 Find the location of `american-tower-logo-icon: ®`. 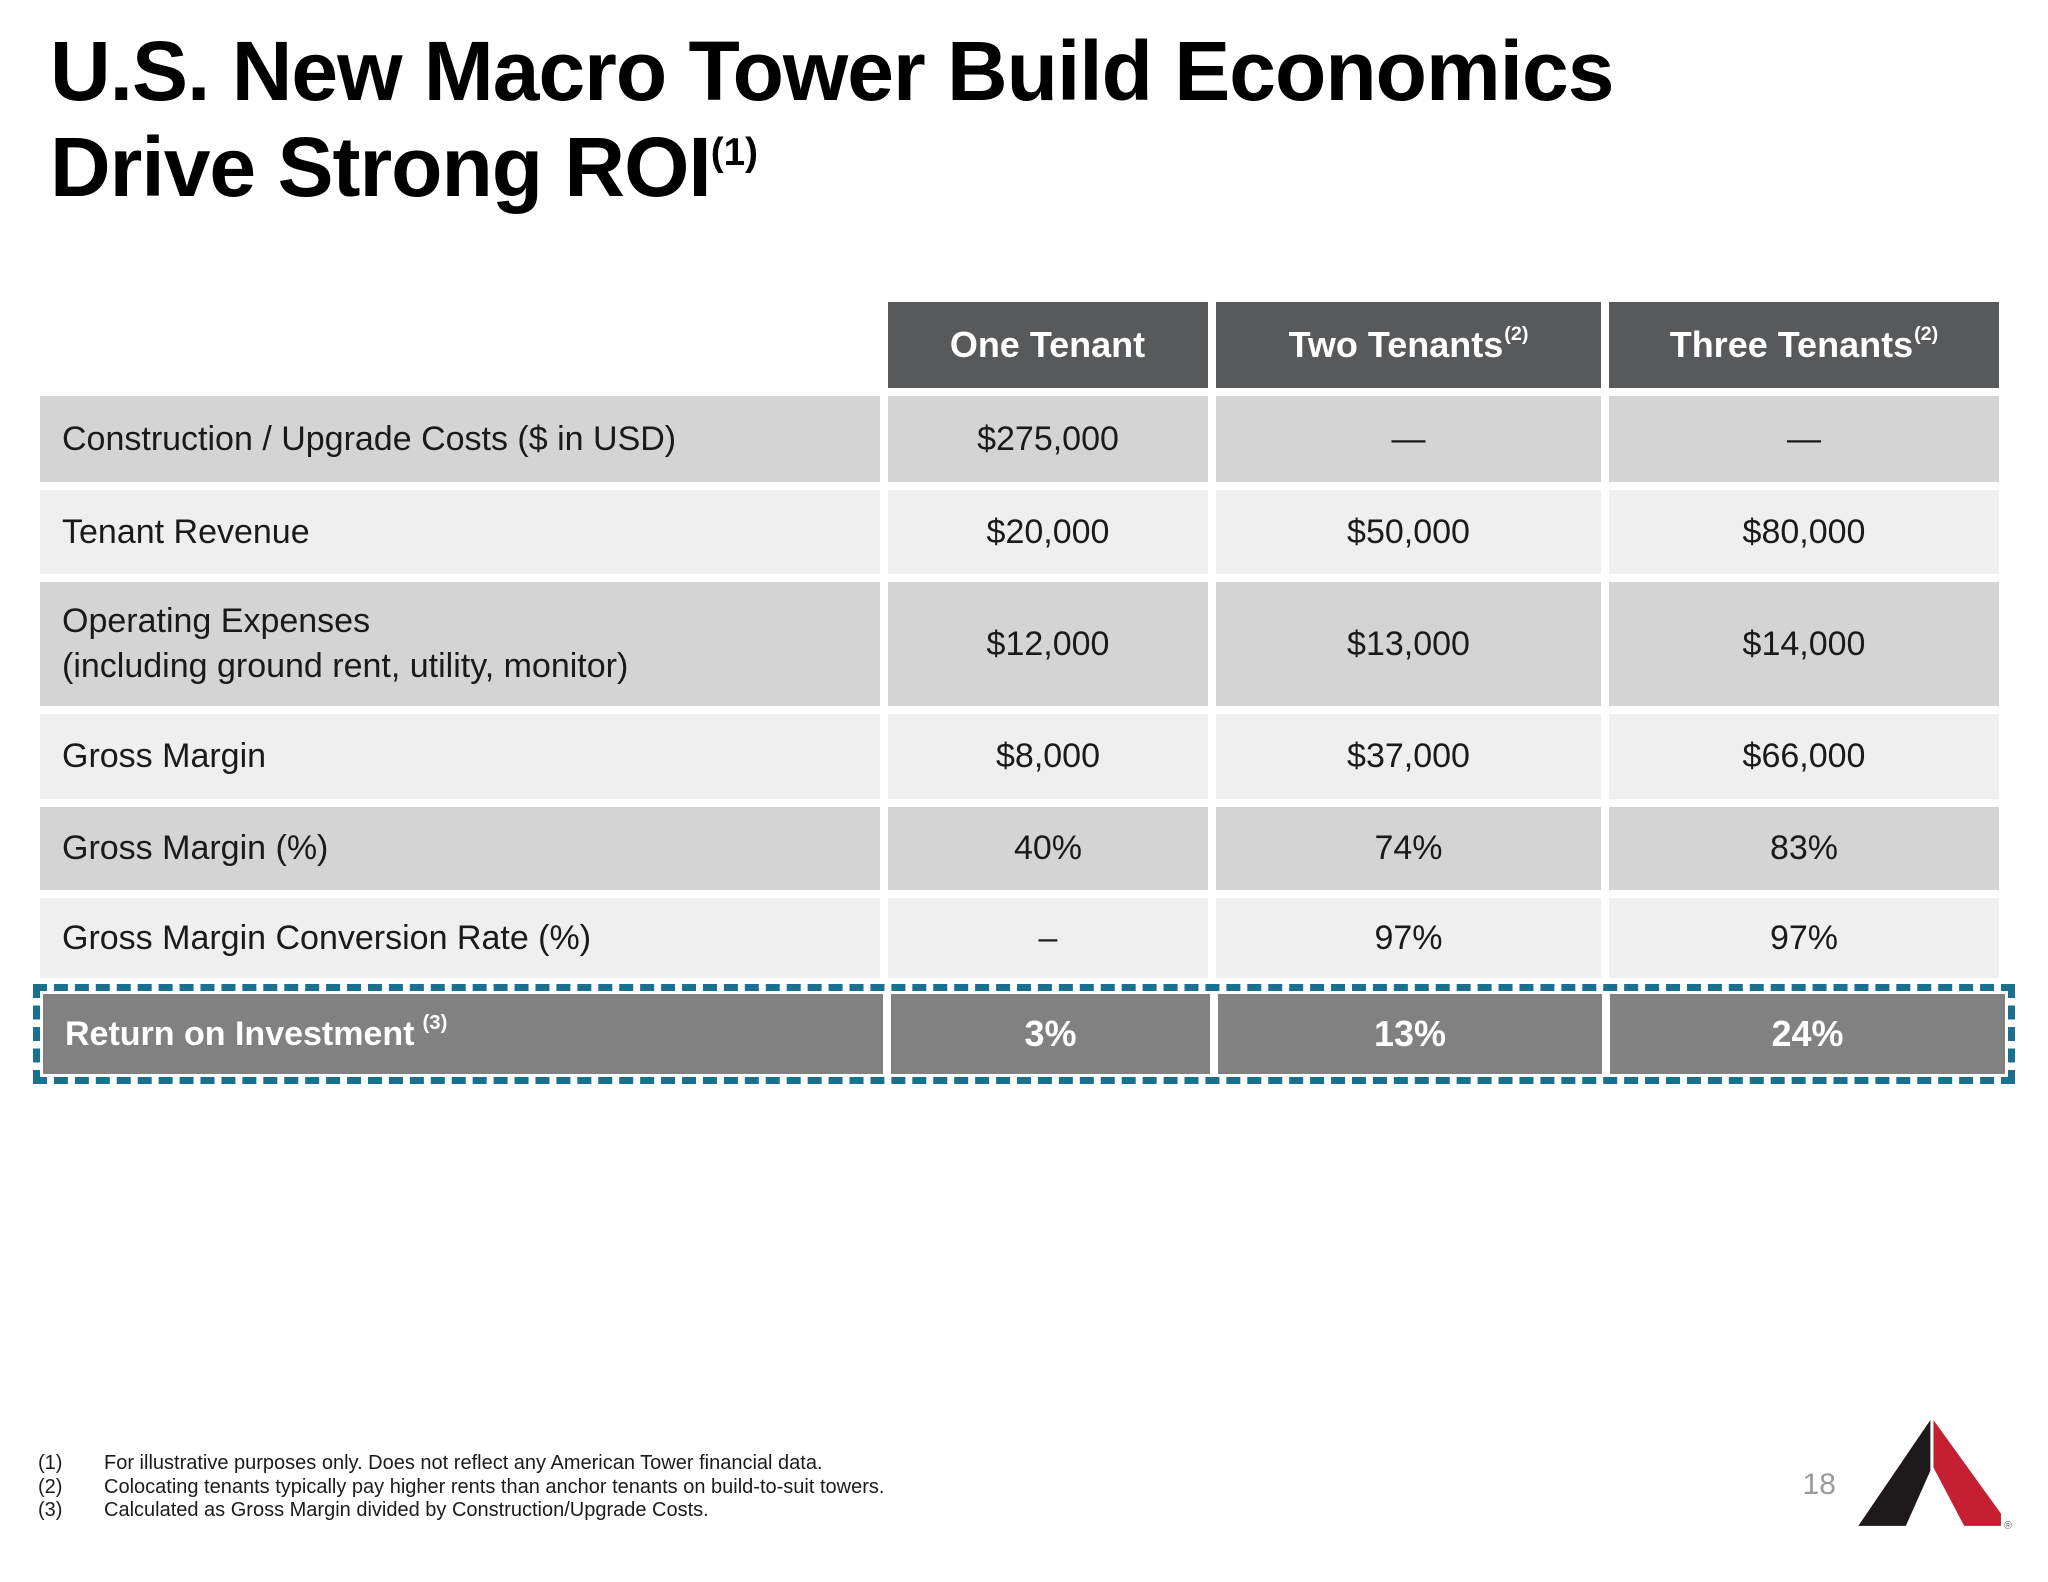

american-tower-logo-icon: ® is located at coordinates (1935, 1476).